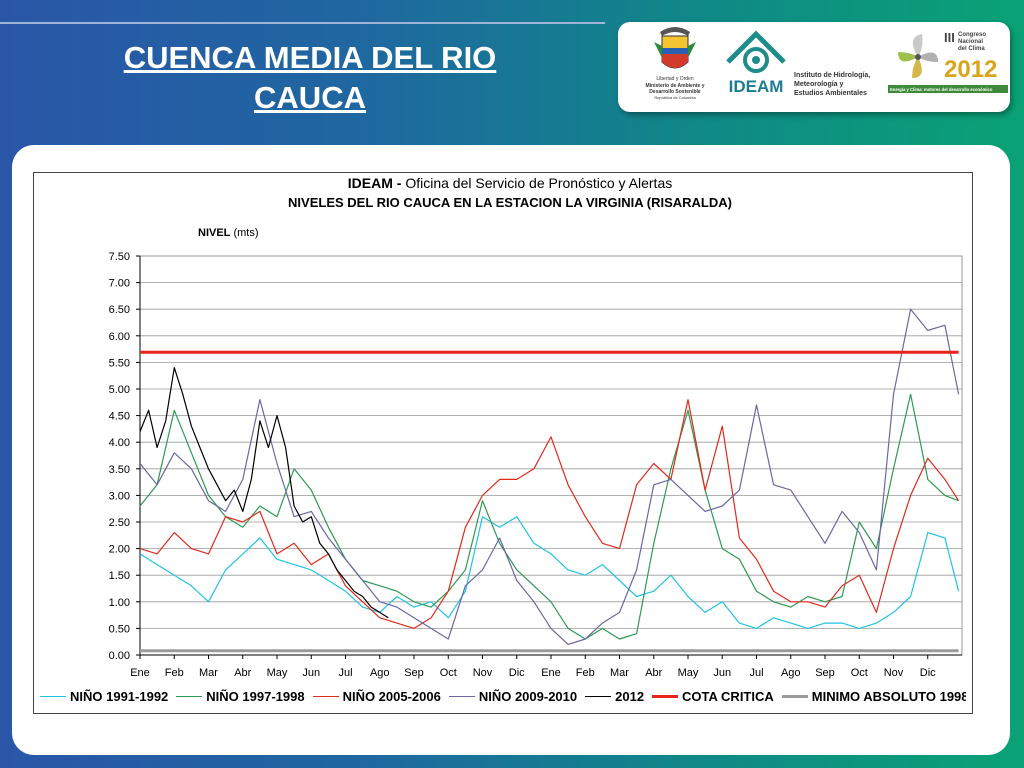 The width and height of the screenshot is (1024, 768). Describe the element at coordinates (756, 86) in the screenshot. I see `ideam-wordmark: IDEAM` at that location.